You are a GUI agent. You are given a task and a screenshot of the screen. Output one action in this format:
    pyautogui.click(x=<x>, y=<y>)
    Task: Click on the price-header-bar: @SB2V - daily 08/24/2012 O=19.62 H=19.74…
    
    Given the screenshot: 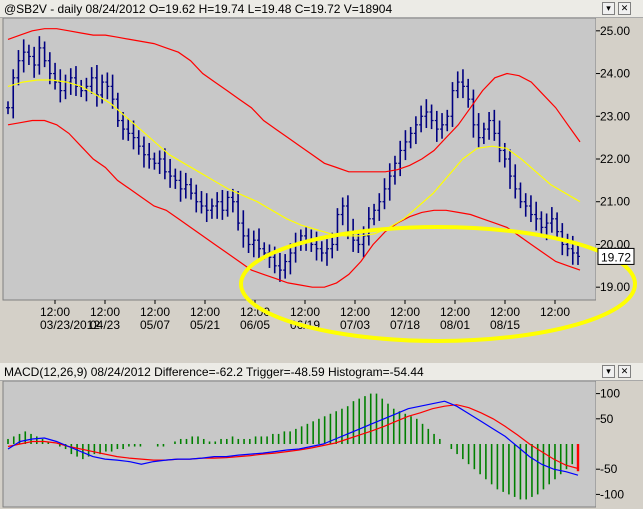 What is the action you would take?
    pyautogui.click(x=321, y=9)
    